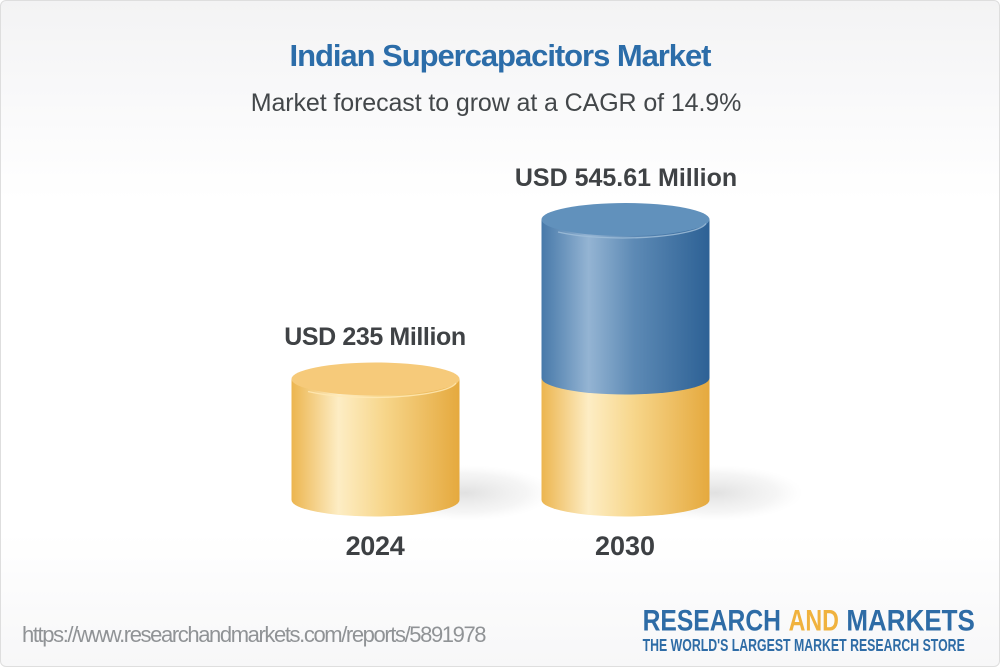 The image size is (1000, 667). I want to click on svg-text: MARKETS, so click(910, 621).